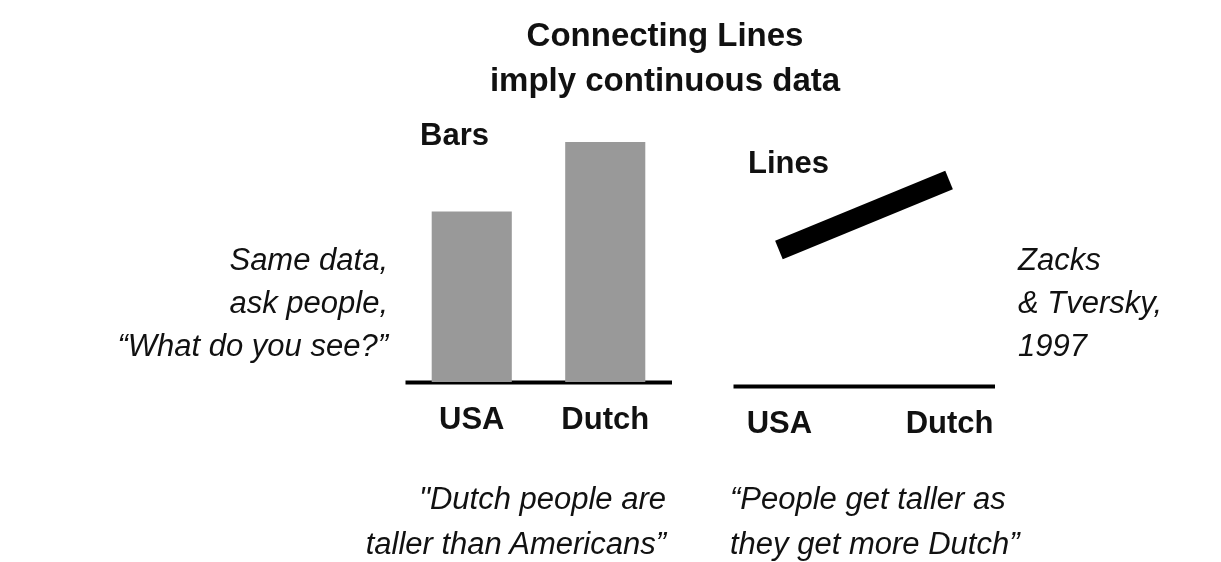 The width and height of the screenshot is (1221, 562). I want to click on text: Zacks & Tversky, 1997, so click(1090, 303).